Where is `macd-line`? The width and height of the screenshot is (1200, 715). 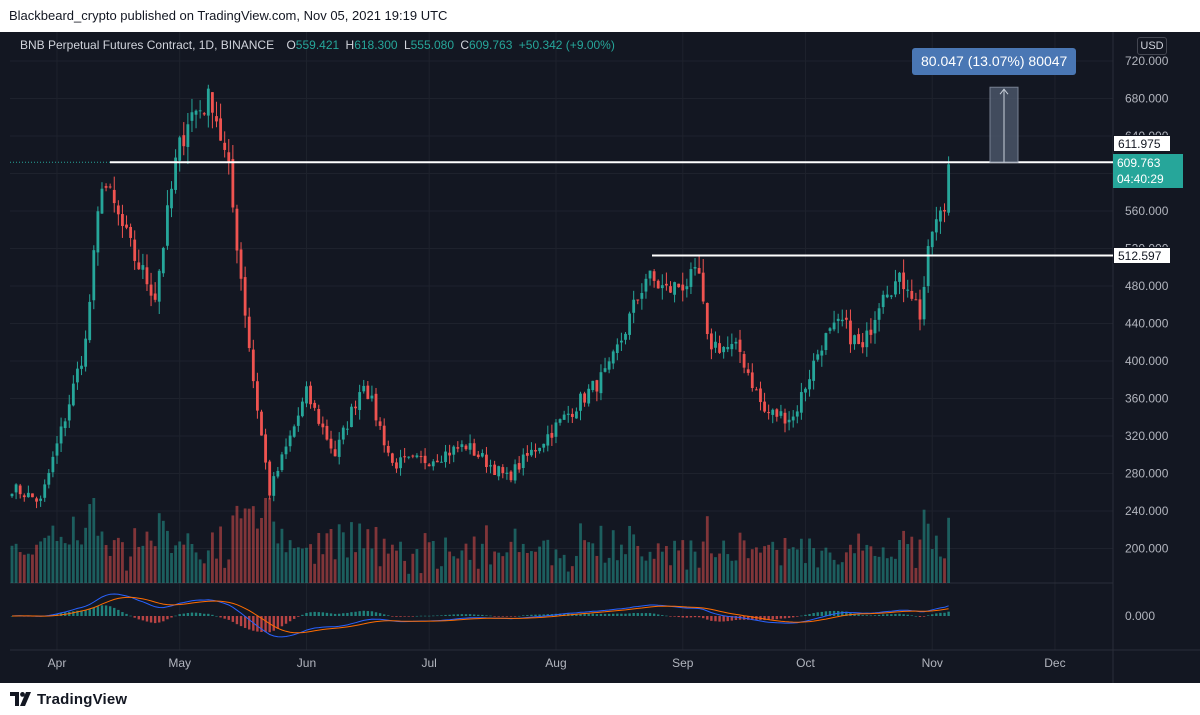 macd-line is located at coordinates (480, 615).